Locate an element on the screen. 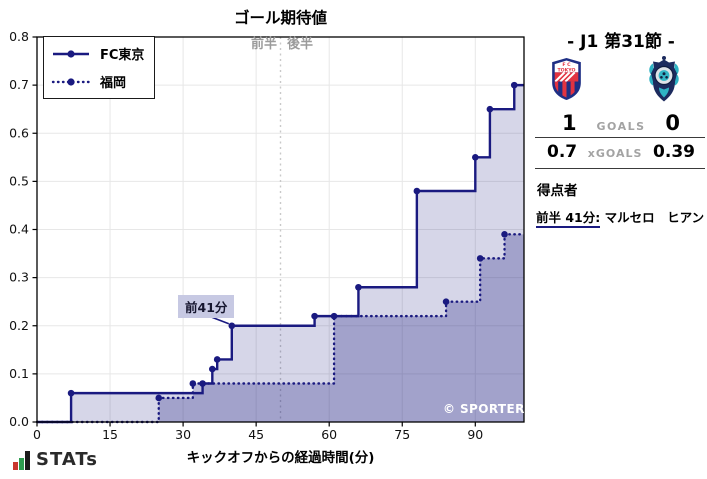  legend-label-home: FC東京 is located at coordinates (122, 55).